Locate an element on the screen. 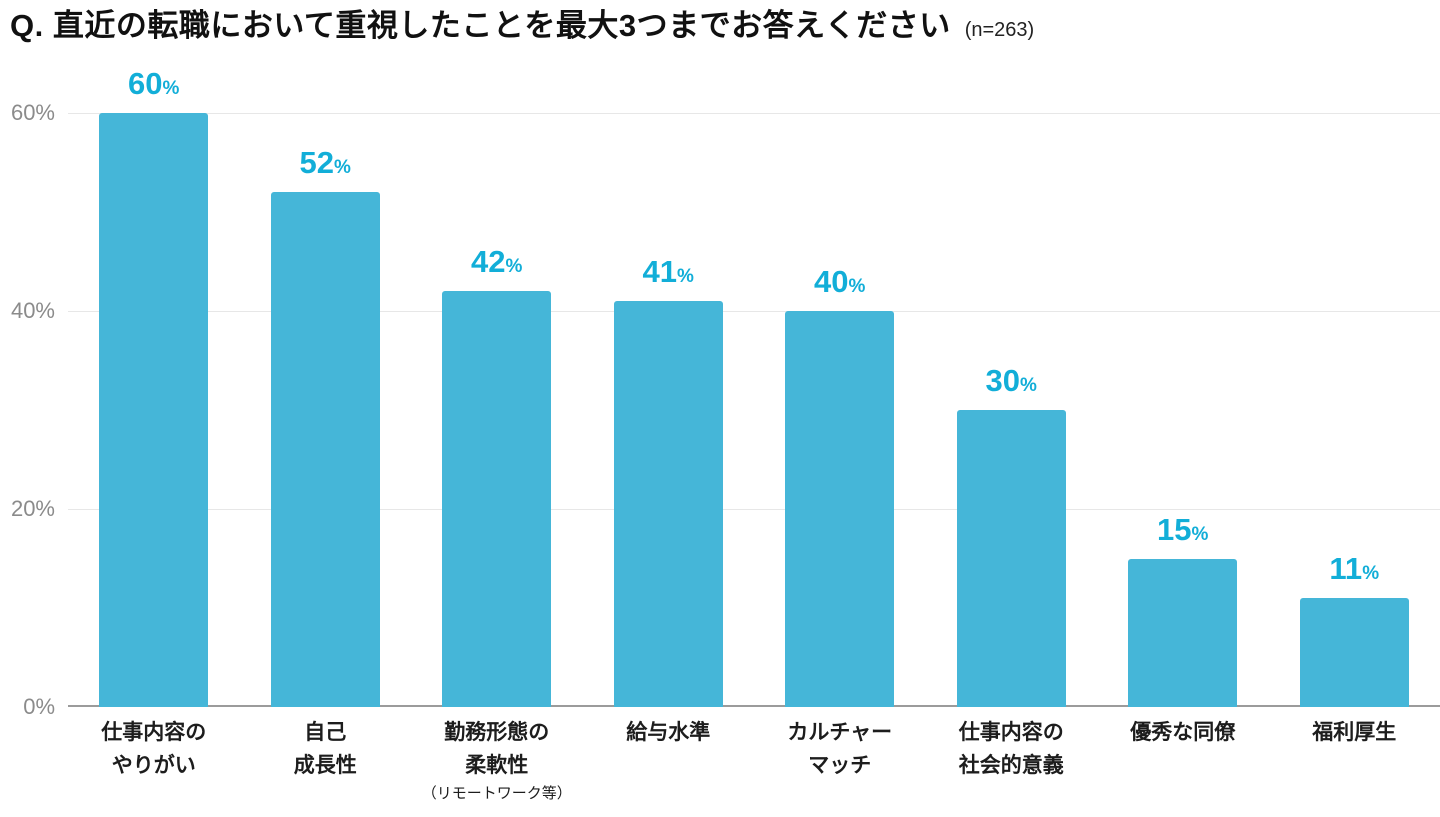 This screenshot has width=1440, height=817. category-label: 福利厚生 is located at coordinates (1354, 760).